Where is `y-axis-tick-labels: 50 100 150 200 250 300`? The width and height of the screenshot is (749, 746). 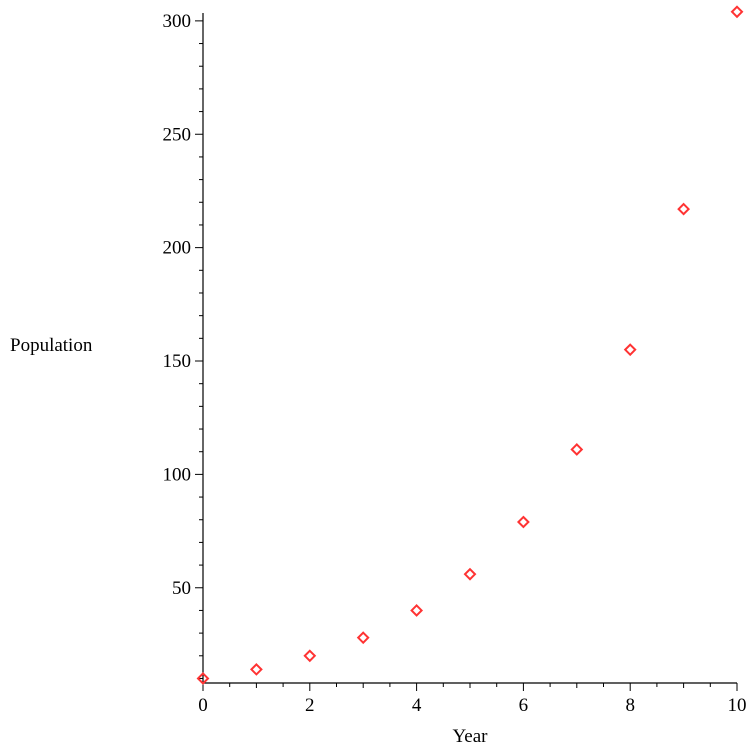
y-axis-tick-labels: 50 100 150 200 250 300 is located at coordinates (177, 305).